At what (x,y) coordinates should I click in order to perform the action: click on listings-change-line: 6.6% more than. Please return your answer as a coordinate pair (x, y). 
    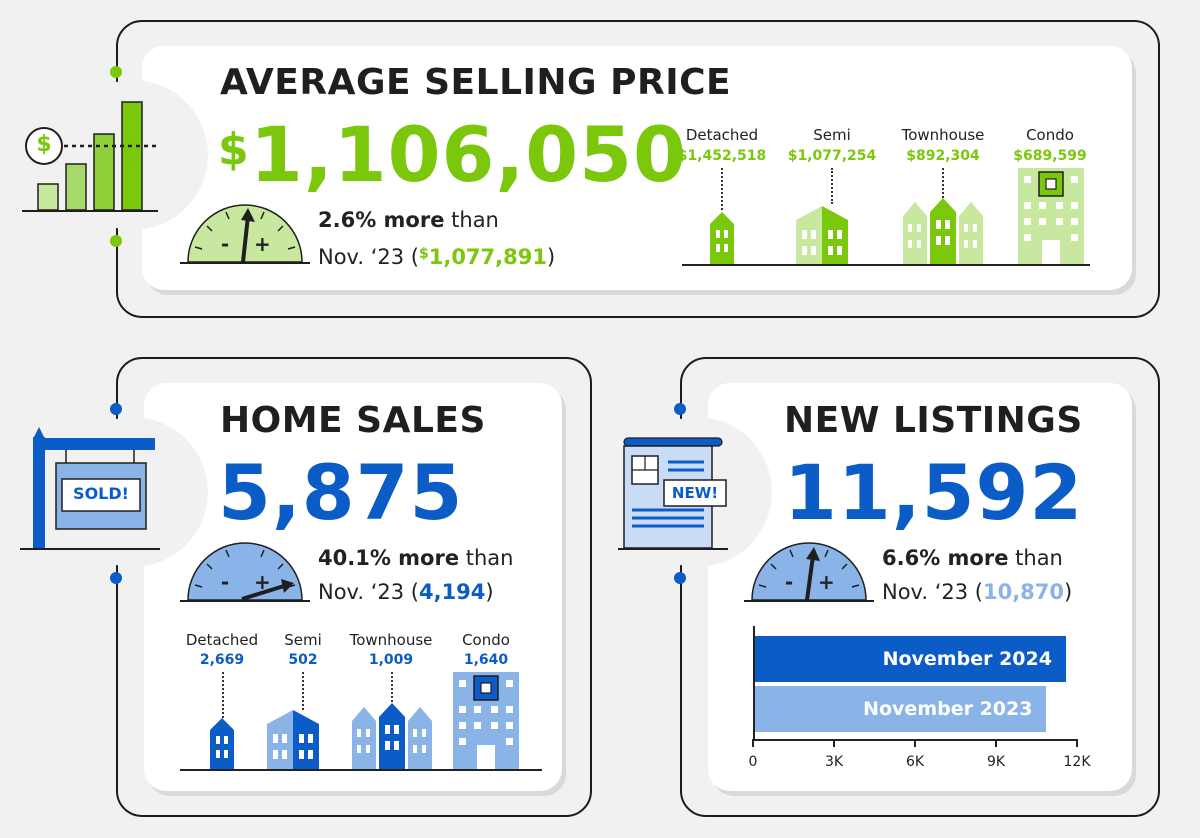
    Looking at the image, I should click on (972, 558).